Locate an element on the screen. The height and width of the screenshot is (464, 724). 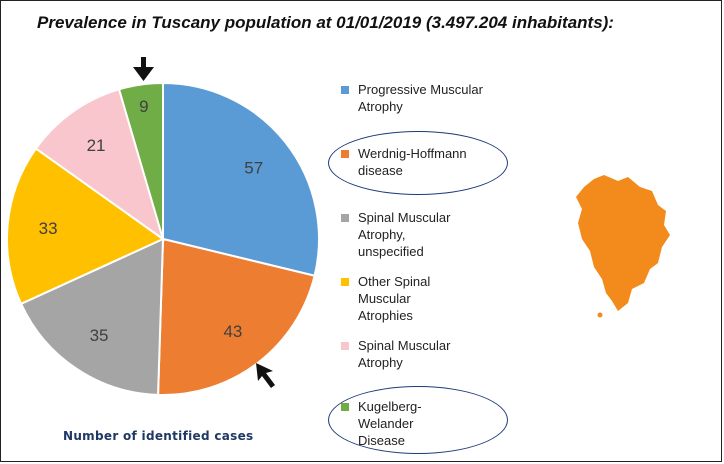
arrow-up-left-icon is located at coordinates (265, 375).